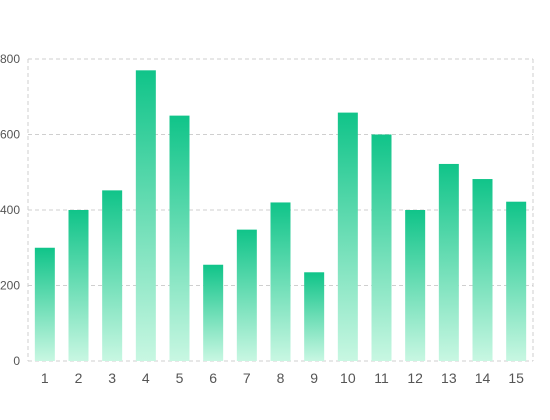 This screenshot has height=420, width=550. What do you see at coordinates (16, 361) in the screenshot?
I see `y-tick-label: 0` at bounding box center [16, 361].